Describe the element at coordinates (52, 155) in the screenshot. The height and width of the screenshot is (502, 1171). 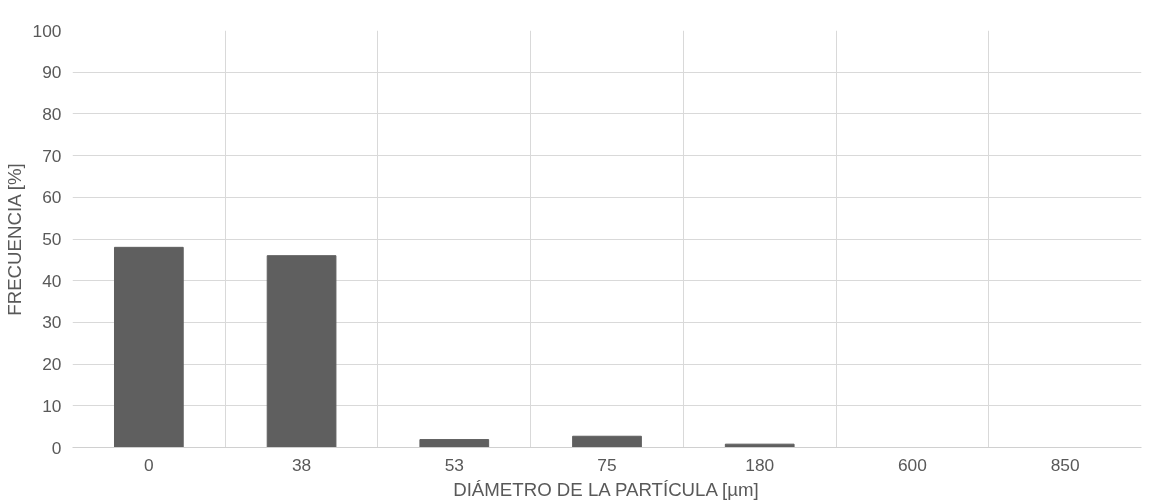
I see `y-tick-label: 70` at that location.